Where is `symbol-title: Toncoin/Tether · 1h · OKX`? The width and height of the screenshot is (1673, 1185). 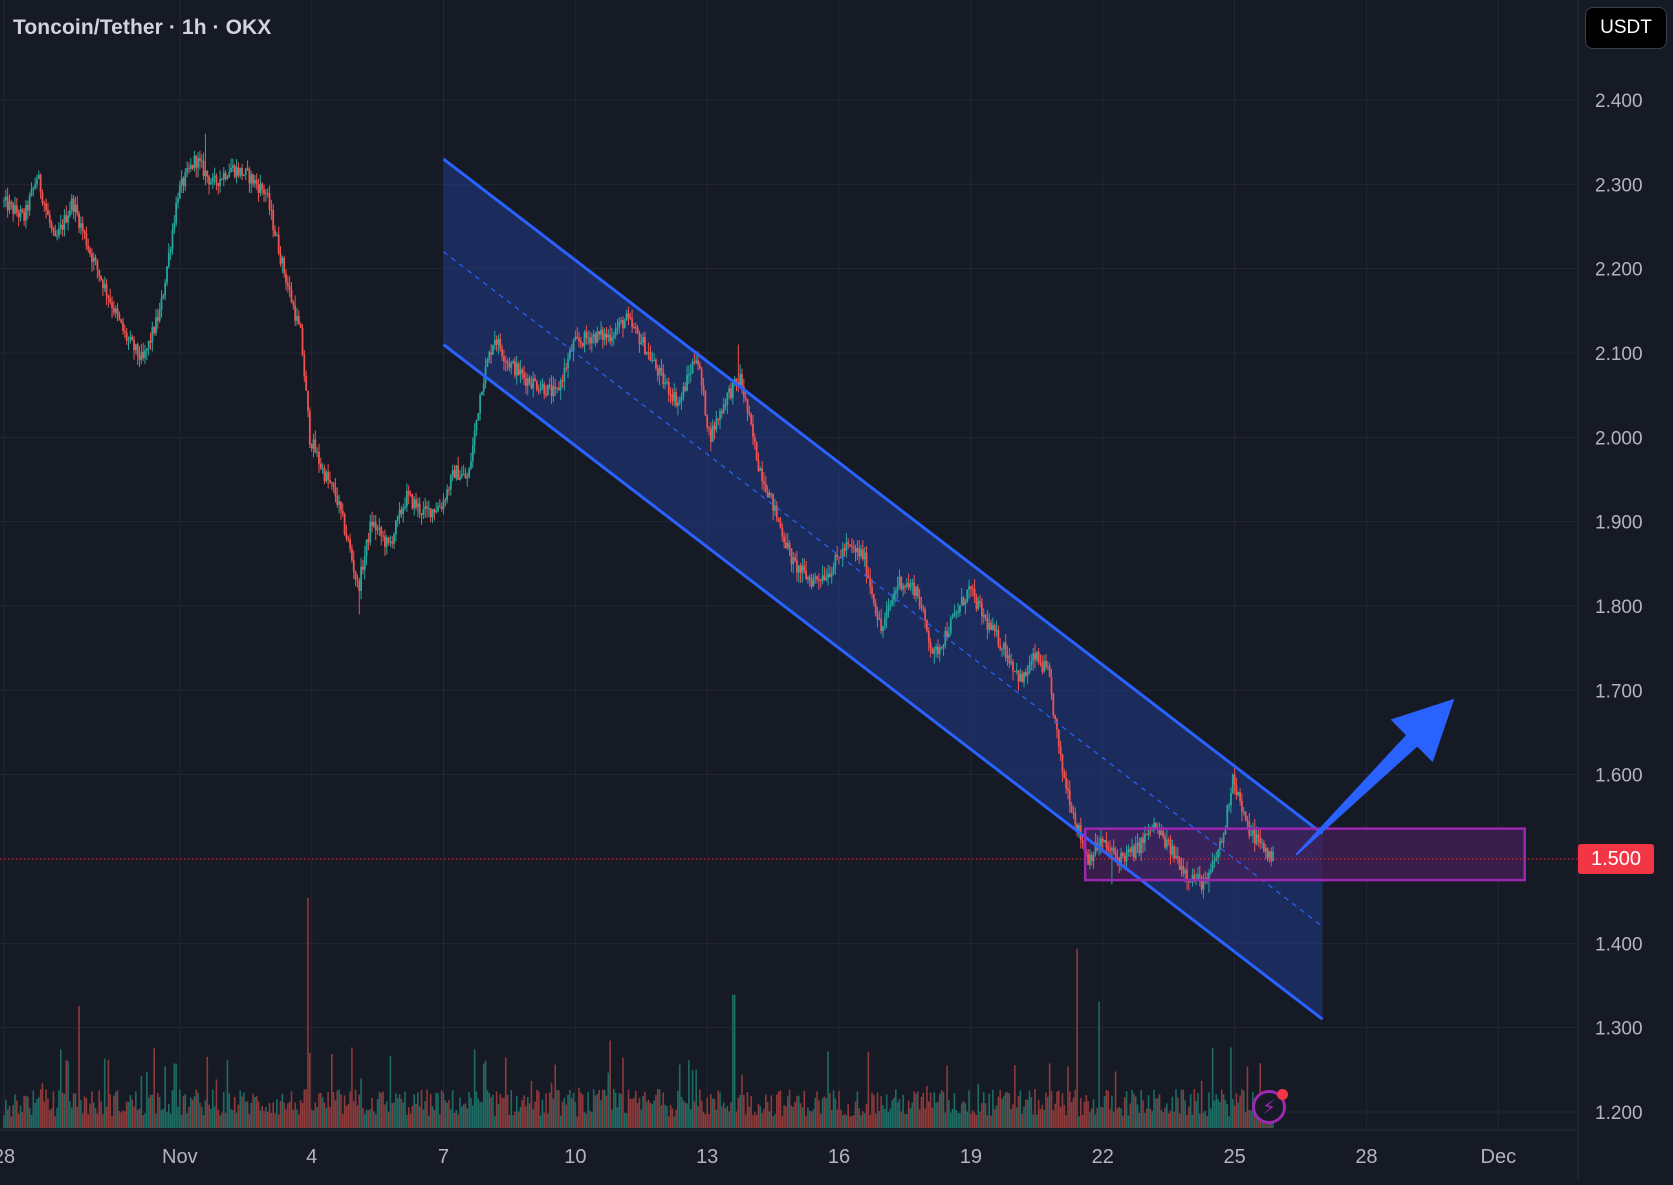
symbol-title: Toncoin/Tether · 1h · OKX is located at coordinates (142, 27).